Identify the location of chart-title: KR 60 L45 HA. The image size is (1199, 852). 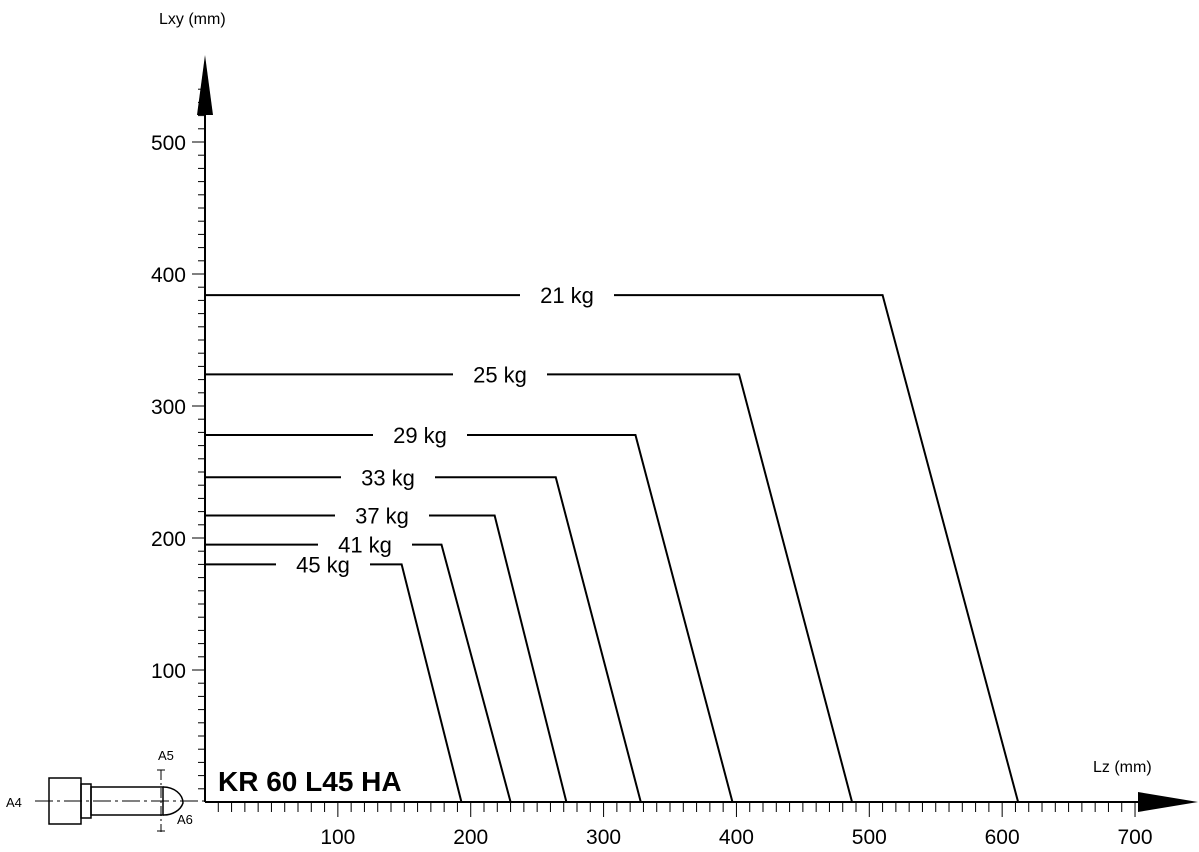
(310, 781).